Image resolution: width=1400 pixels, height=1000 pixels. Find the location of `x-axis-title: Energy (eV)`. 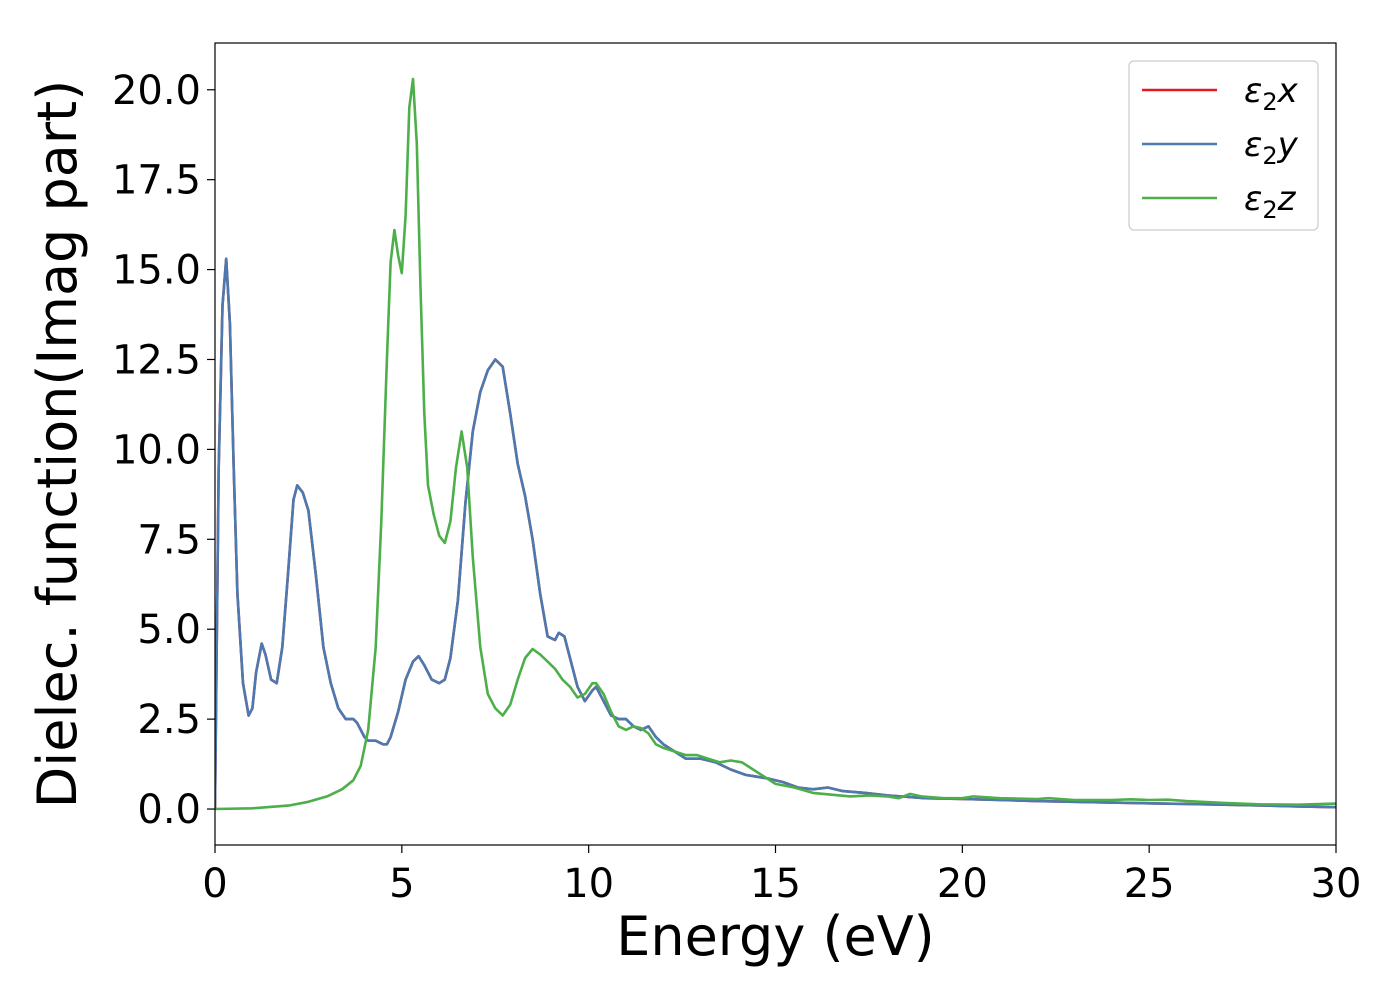

x-axis-title: Energy (eV) is located at coordinates (775, 936).